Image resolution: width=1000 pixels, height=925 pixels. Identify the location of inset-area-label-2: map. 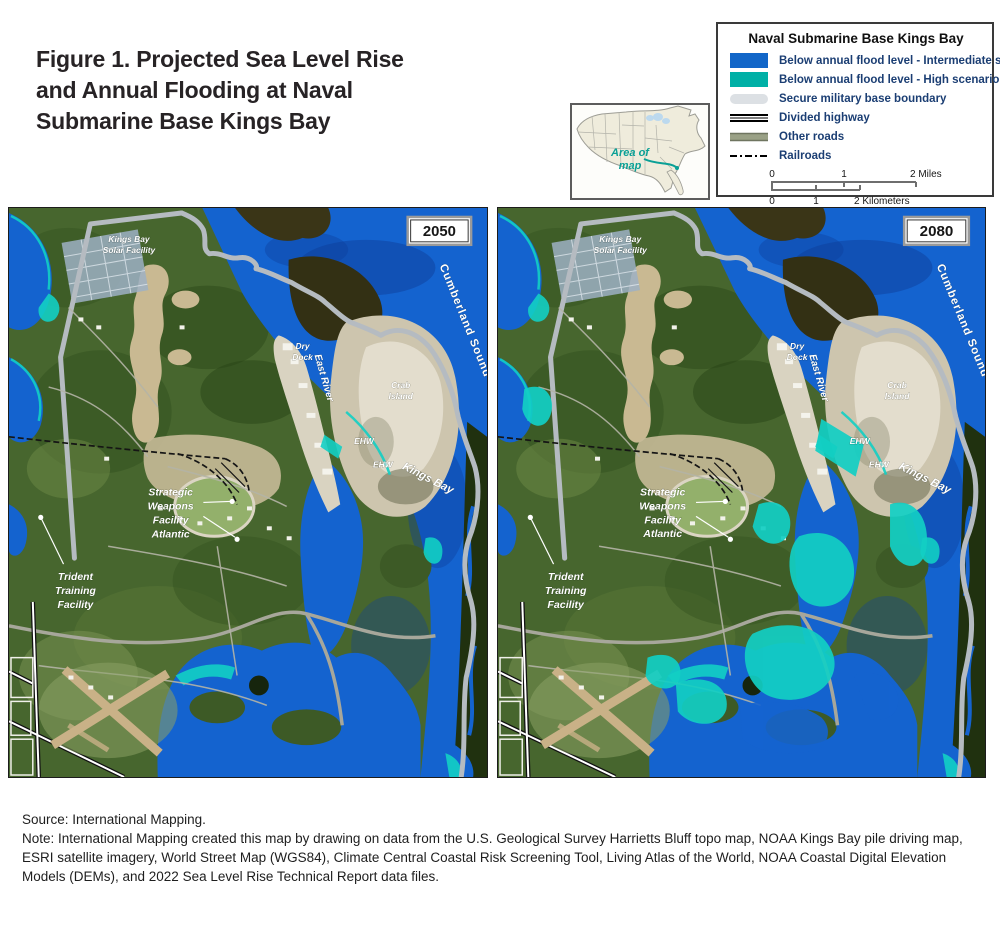
(630, 166).